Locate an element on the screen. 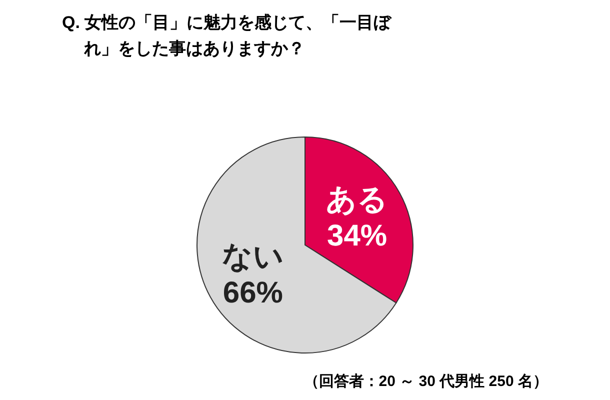 Image resolution: width=610 pixels, height=400 pixels. slice-label: ある is located at coordinates (357, 199).